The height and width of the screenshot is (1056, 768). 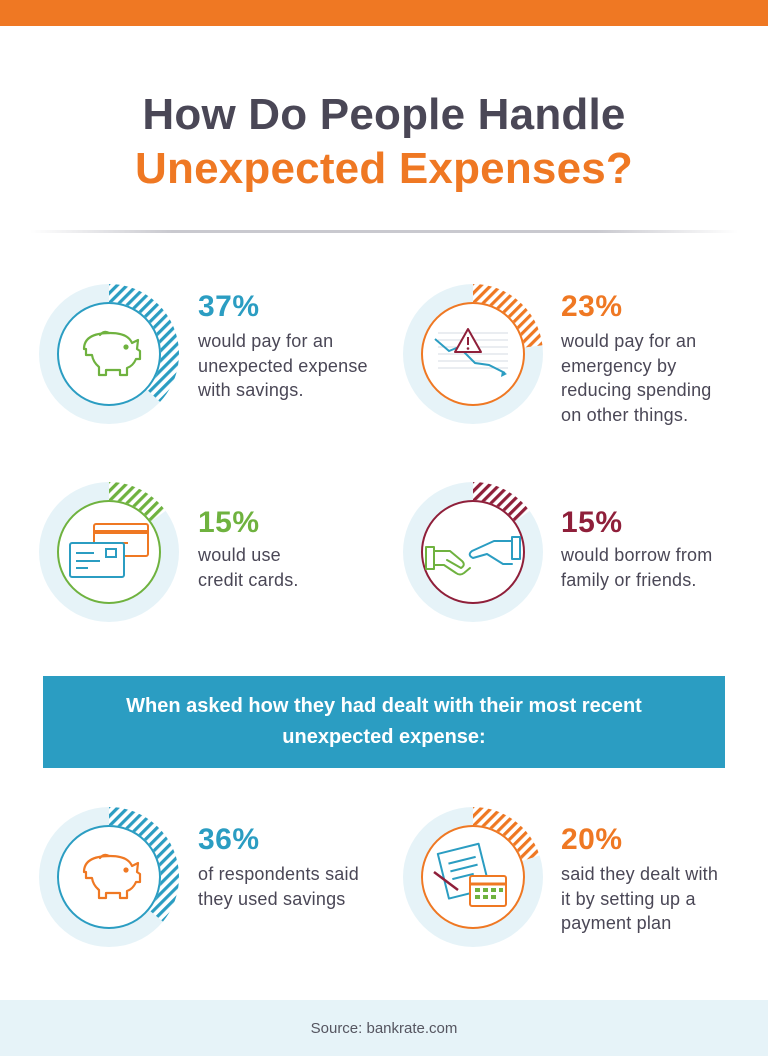 What do you see at coordinates (473, 556) in the screenshot?
I see `handshake-icon` at bounding box center [473, 556].